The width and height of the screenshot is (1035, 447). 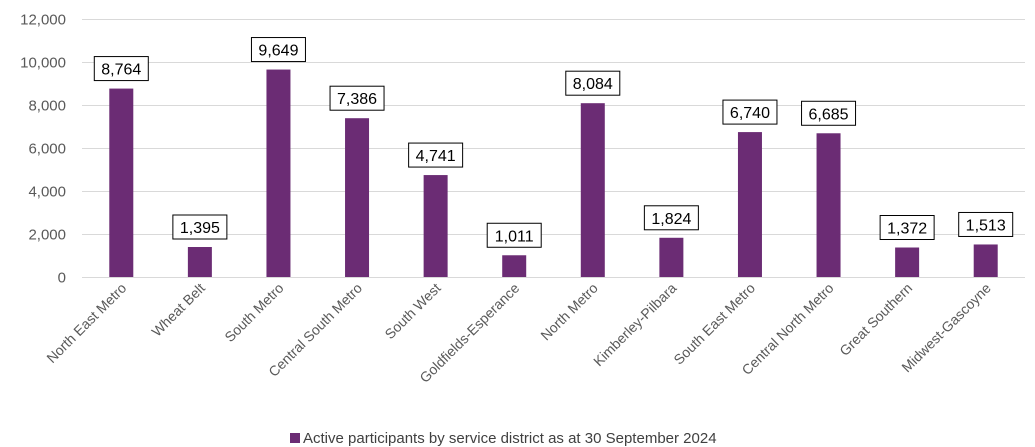 I want to click on x-tick-label: North East Metro, so click(x=86, y=323).